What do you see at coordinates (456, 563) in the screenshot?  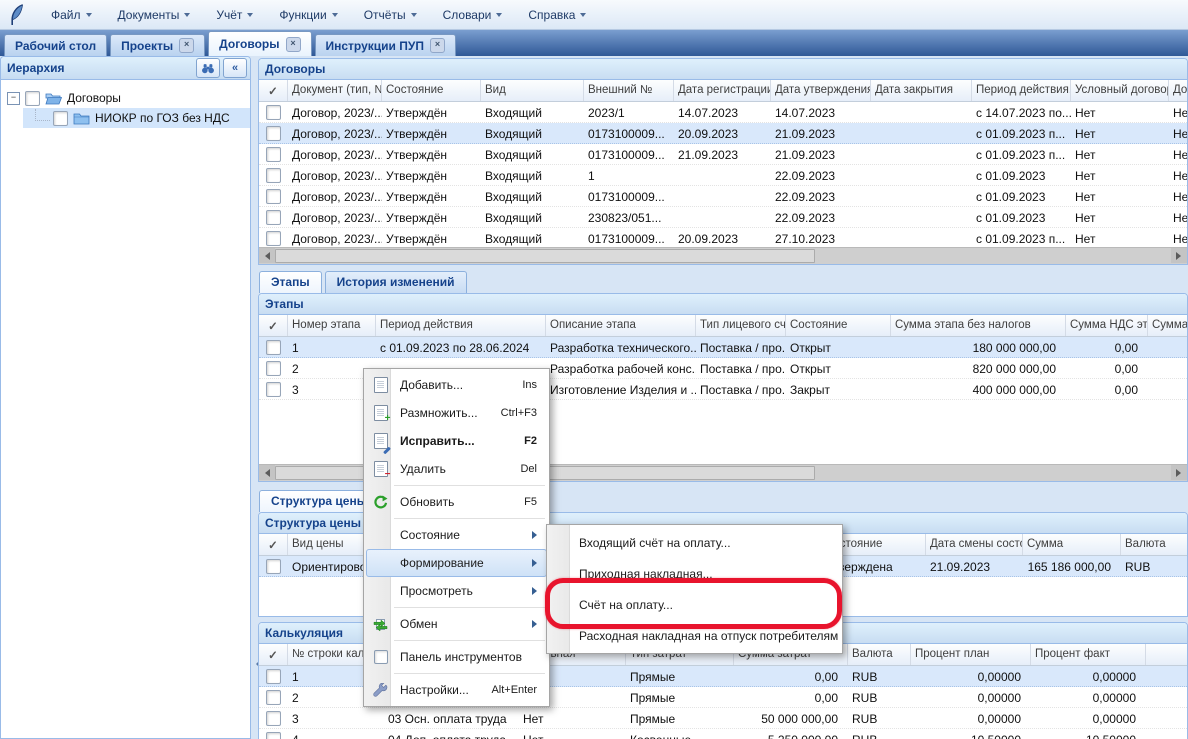 I see `context-menu-item-7: Формирование` at bounding box center [456, 563].